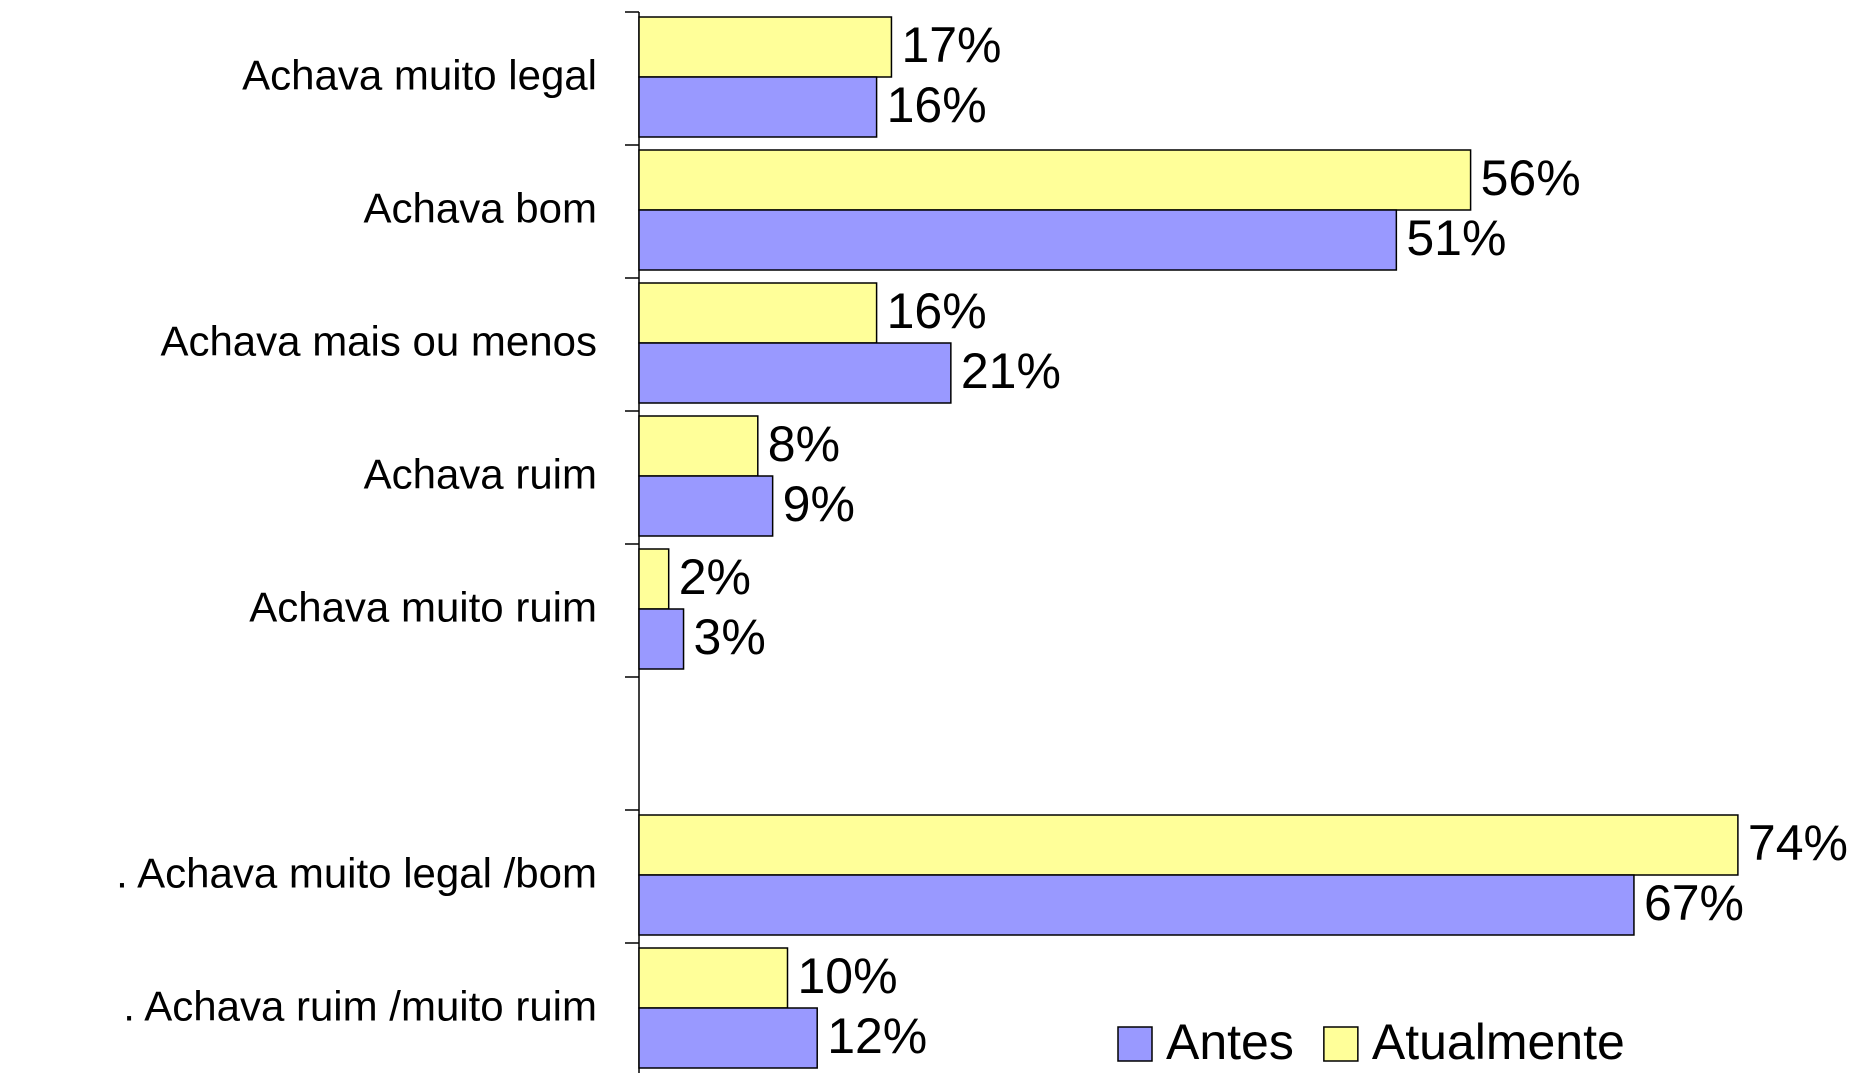 The image size is (1862, 1073). Describe the element at coordinates (356, 873) in the screenshot. I see `category-label: . Achava muito legal /bom` at that location.